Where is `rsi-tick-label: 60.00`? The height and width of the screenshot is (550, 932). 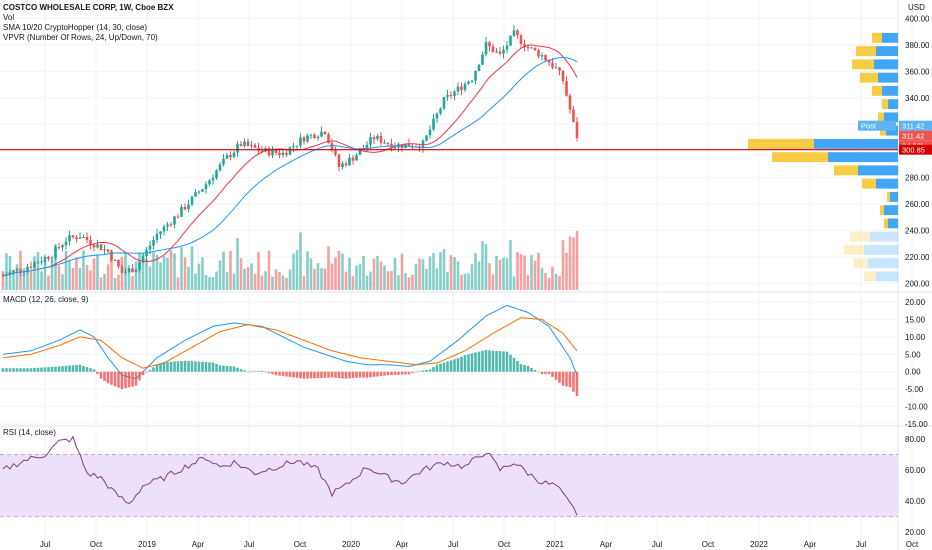
rsi-tick-label: 60.00 is located at coordinates (915, 470).